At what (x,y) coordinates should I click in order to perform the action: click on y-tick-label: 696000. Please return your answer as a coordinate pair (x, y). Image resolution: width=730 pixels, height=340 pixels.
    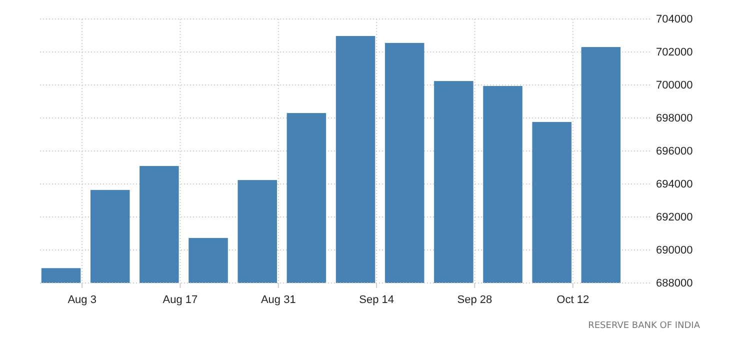
    Looking at the image, I should click on (674, 152).